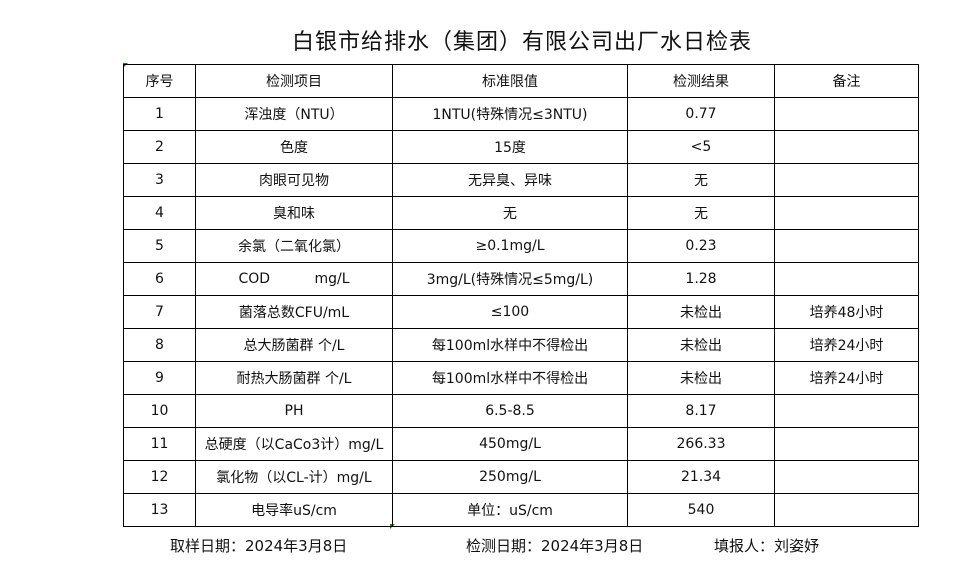 The image size is (961, 572). I want to click on cell-index: 11, so click(159, 444).